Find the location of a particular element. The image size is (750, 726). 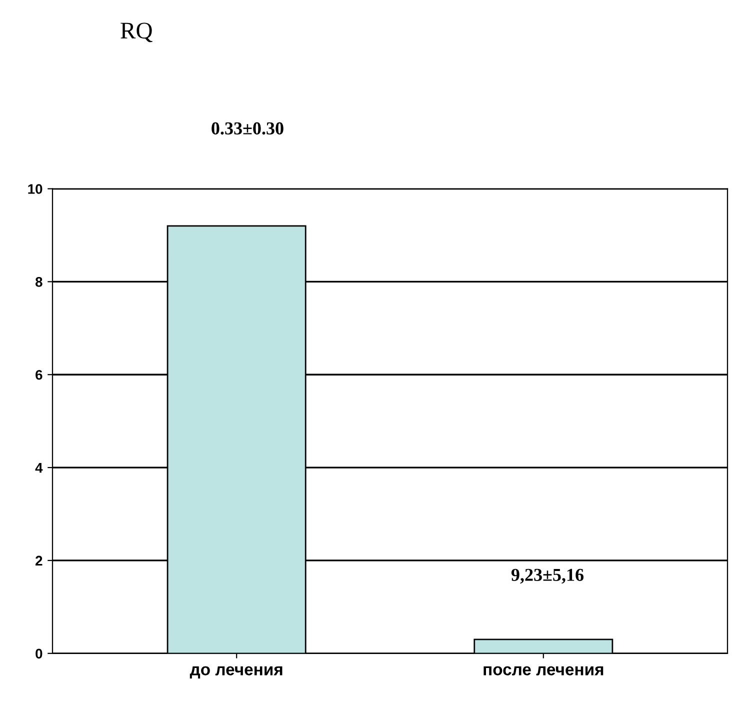

y-tick-label: 10 is located at coordinates (35, 189).